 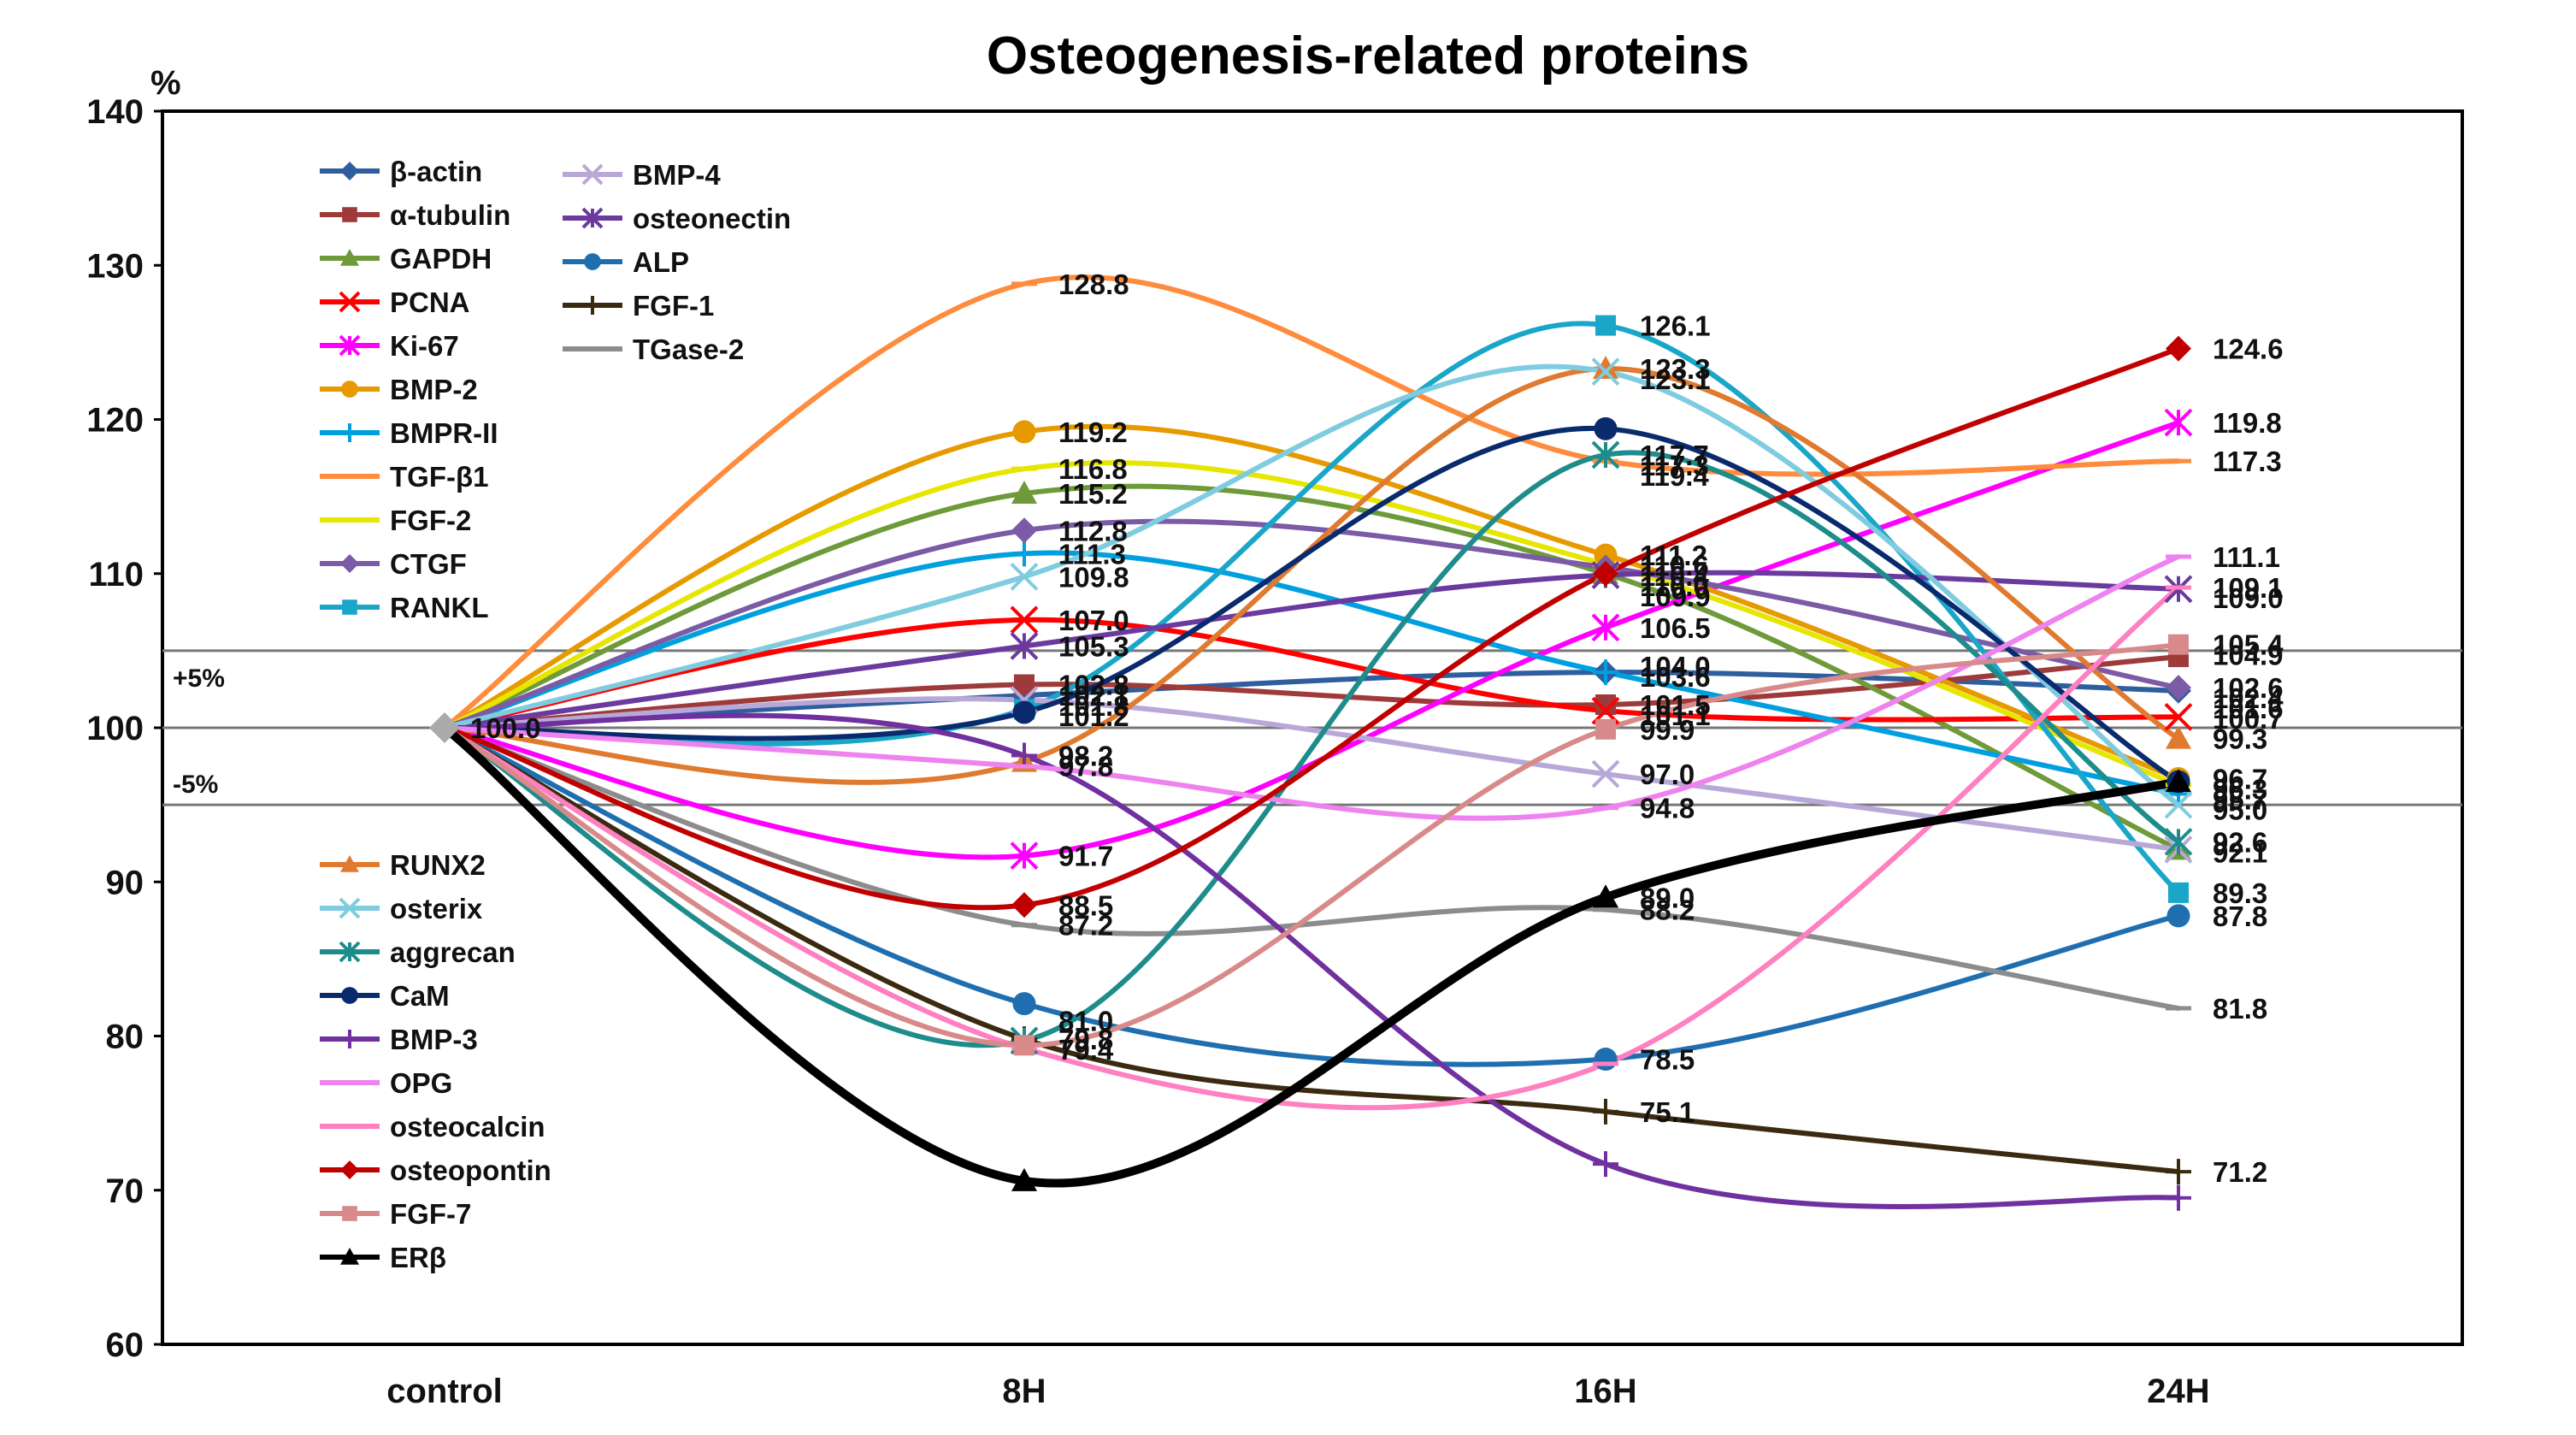 I want to click on data-label: 102.8, so click(x=1094, y=685).